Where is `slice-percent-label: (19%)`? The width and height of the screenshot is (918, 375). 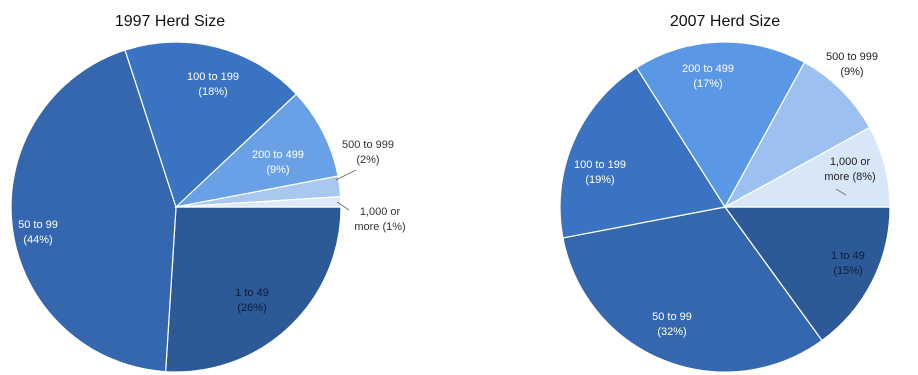
slice-percent-label: (19%) is located at coordinates (599, 180).